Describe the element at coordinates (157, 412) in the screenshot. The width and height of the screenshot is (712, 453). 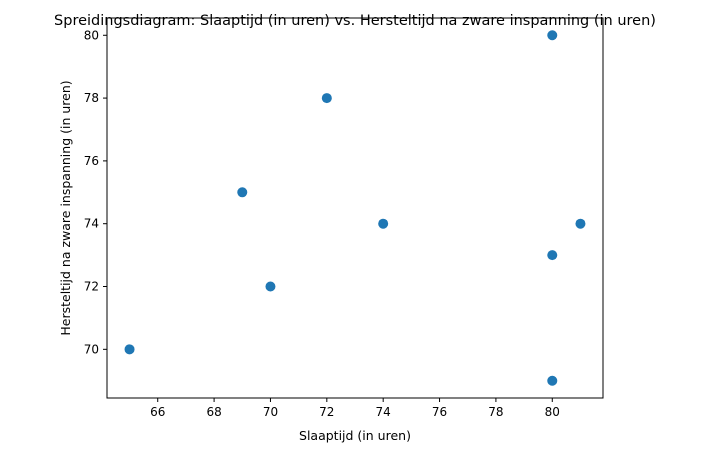
I see `x-tick-label: 66` at that location.